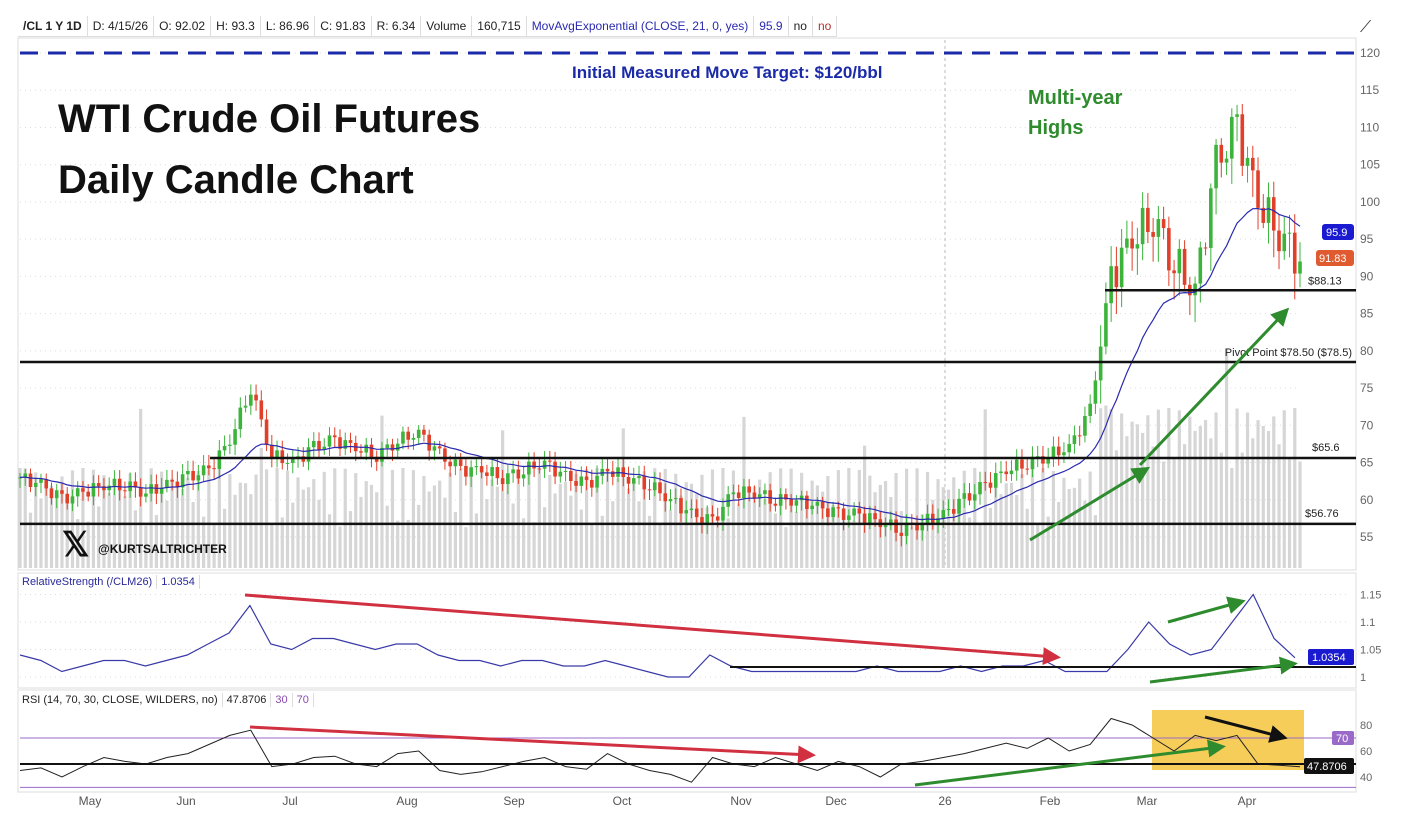 The width and height of the screenshot is (1426, 828). Describe the element at coordinates (1370, 53) in the screenshot. I see `price-tick-label: 120` at that location.